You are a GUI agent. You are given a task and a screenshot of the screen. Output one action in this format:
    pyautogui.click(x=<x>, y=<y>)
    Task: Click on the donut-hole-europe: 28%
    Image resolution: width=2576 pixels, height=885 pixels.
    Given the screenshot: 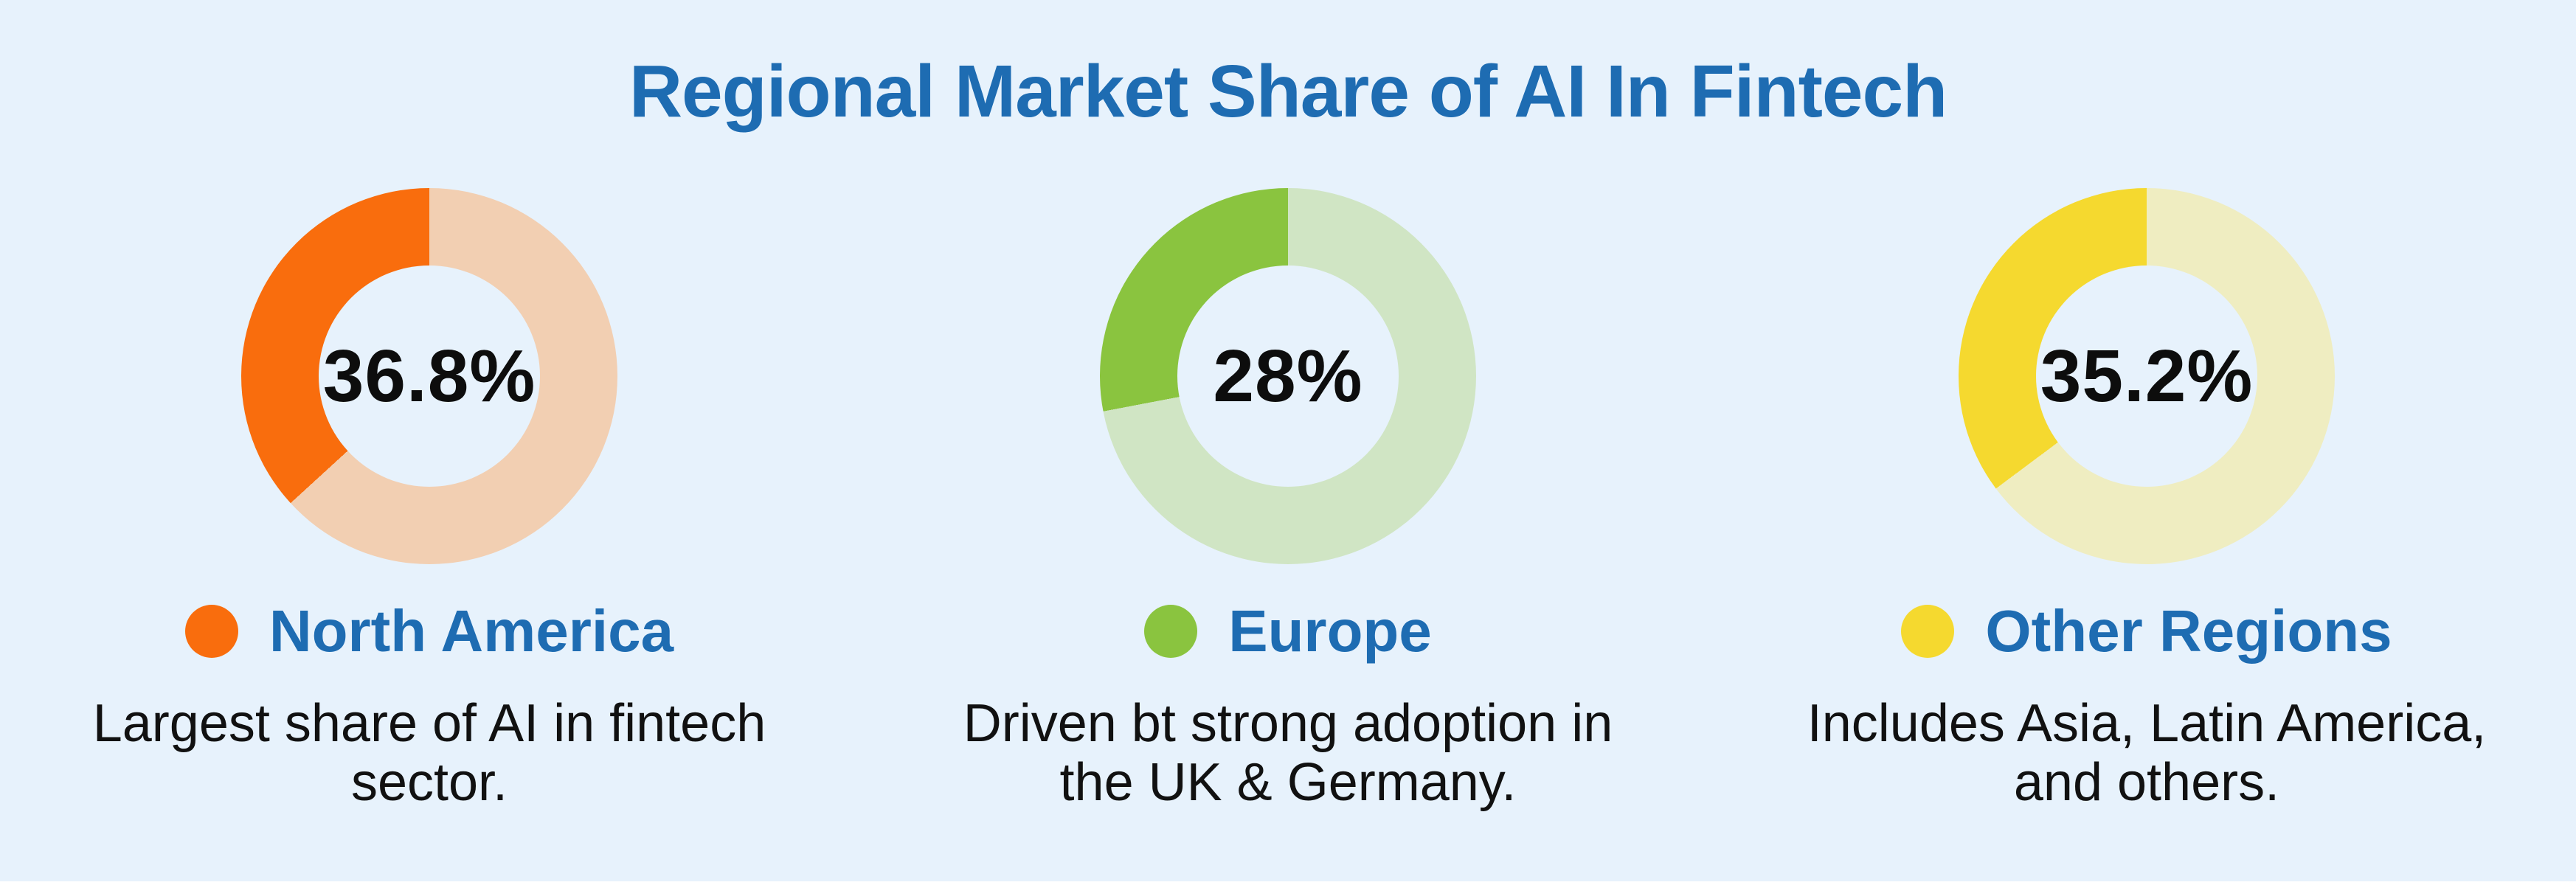 What is the action you would take?
    pyautogui.click(x=1288, y=376)
    